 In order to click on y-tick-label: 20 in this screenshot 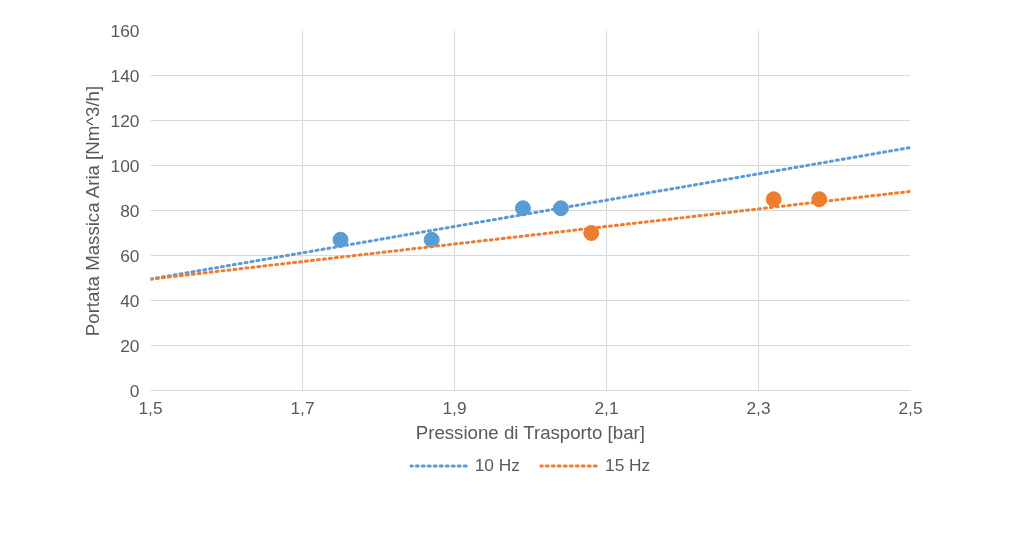, I will do `click(130, 345)`.